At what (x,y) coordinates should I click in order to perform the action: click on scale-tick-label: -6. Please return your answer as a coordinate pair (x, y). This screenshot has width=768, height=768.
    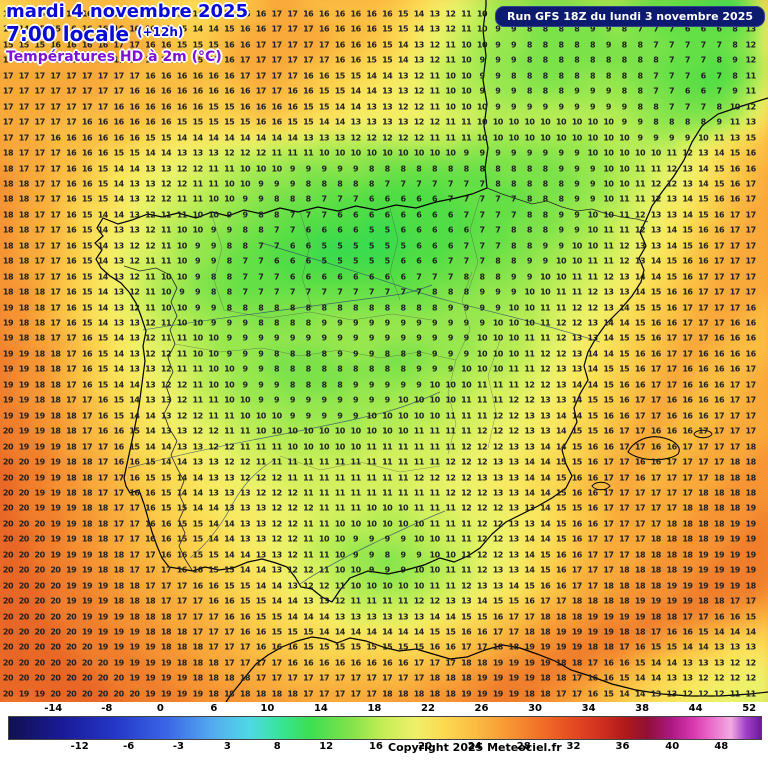
    Looking at the image, I should click on (128, 746).